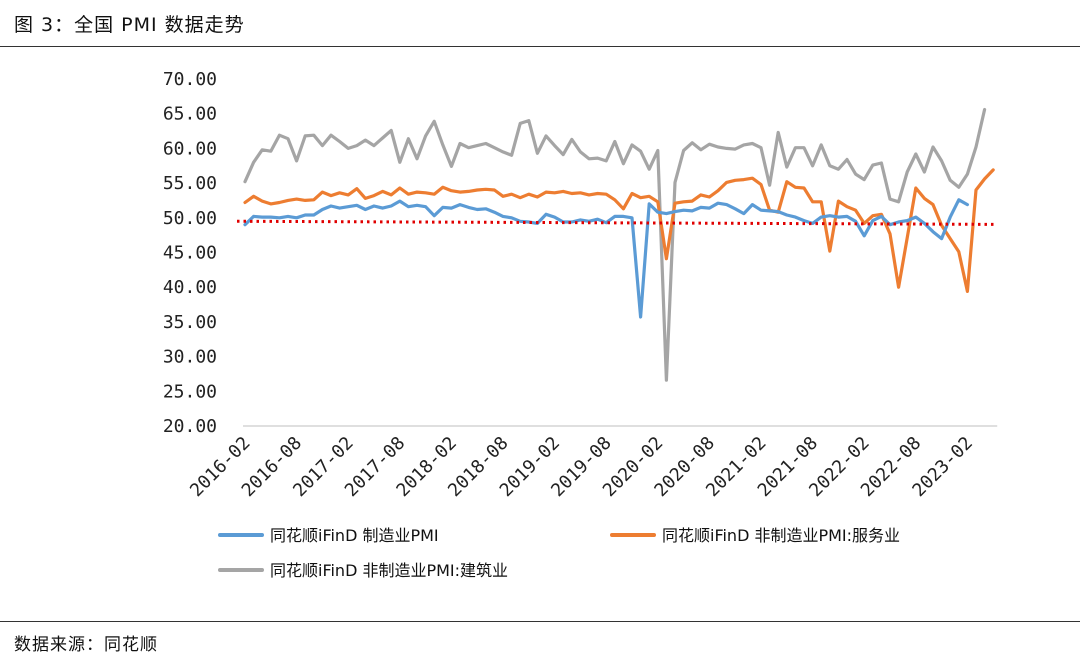 The height and width of the screenshot is (669, 1080). What do you see at coordinates (190, 391) in the screenshot?
I see `y-tick-label: 25.00` at bounding box center [190, 391].